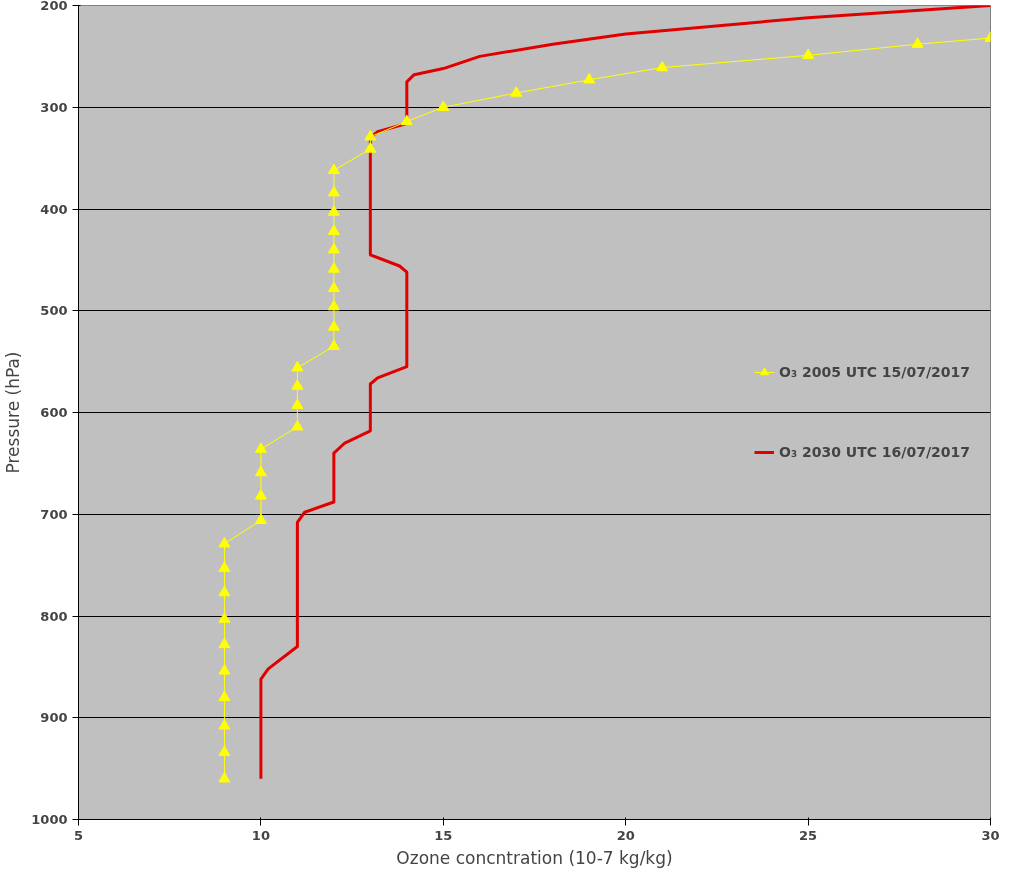 Image resolution: width=1017 pixels, height=880 pixels. Describe the element at coordinates (54, 514) in the screenshot. I see `y-tick-label: 700` at that location.